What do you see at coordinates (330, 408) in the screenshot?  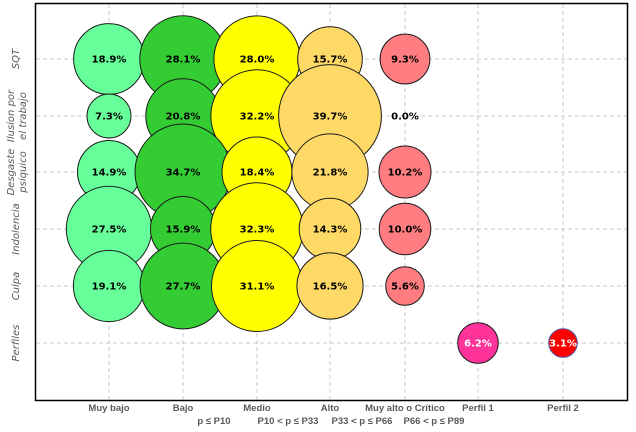 I see `x-axis-label: Alto` at bounding box center [330, 408].